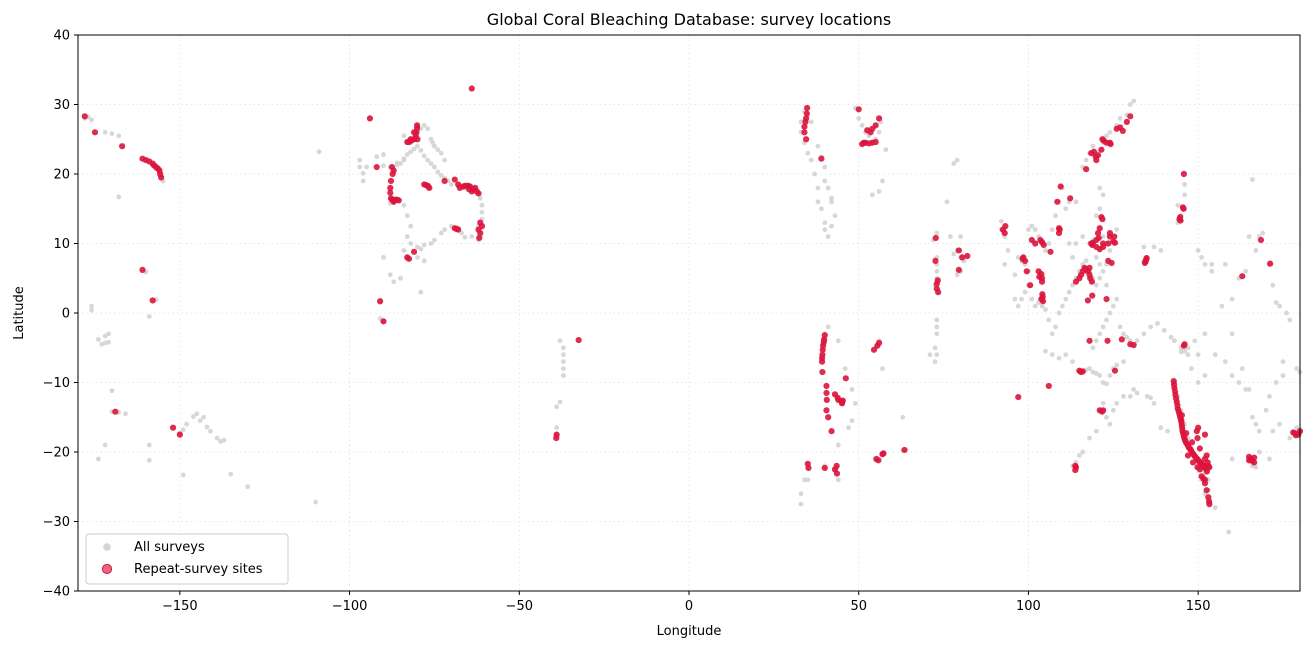 The height and width of the screenshot is (651, 1311). Describe the element at coordinates (107, 569) in the screenshot. I see `legend-marker-repeat-survey-sites` at that location.